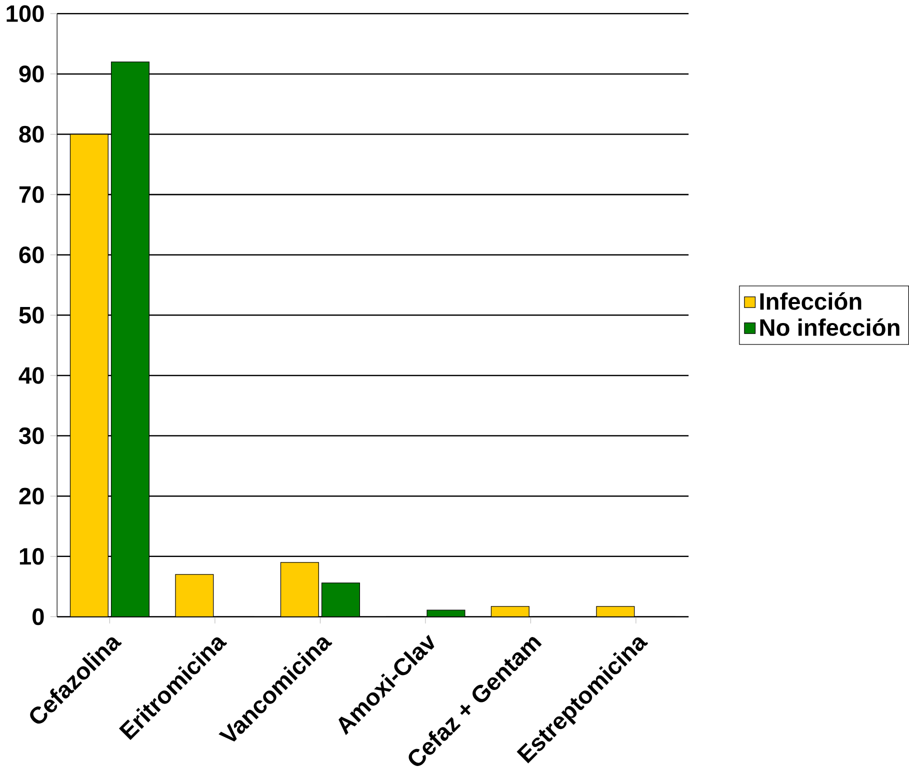 The image size is (909, 777). I want to click on legend-label: Infección, so click(811, 301).